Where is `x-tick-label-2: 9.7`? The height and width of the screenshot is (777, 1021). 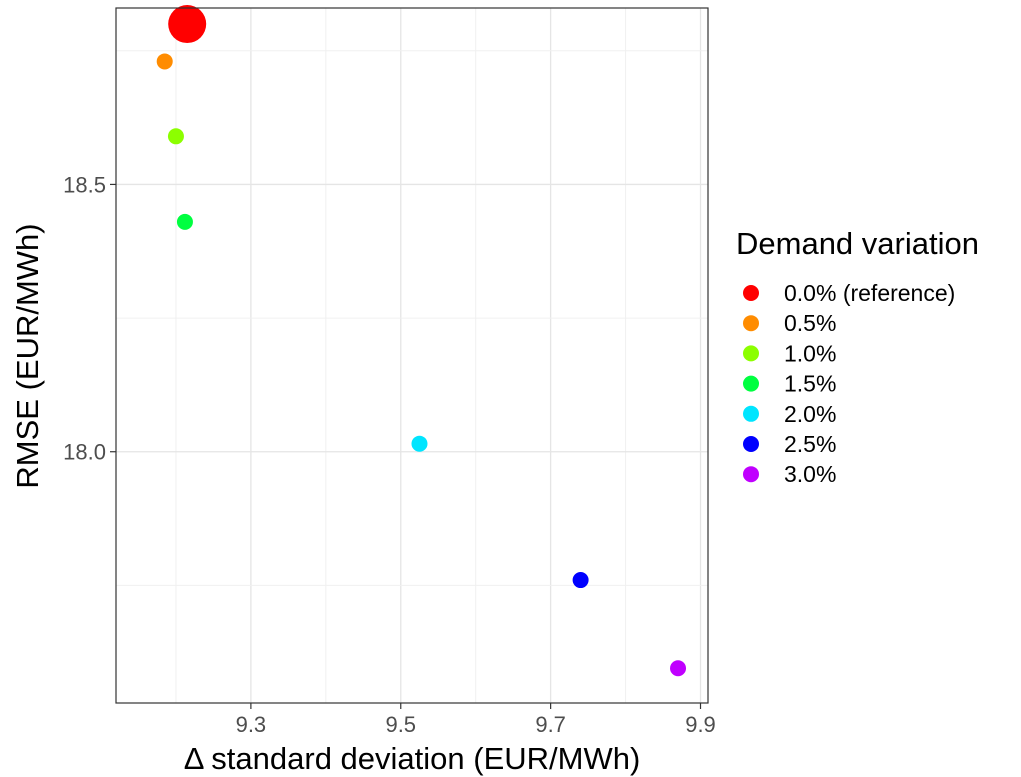 x-tick-label-2: 9.7 is located at coordinates (550, 724).